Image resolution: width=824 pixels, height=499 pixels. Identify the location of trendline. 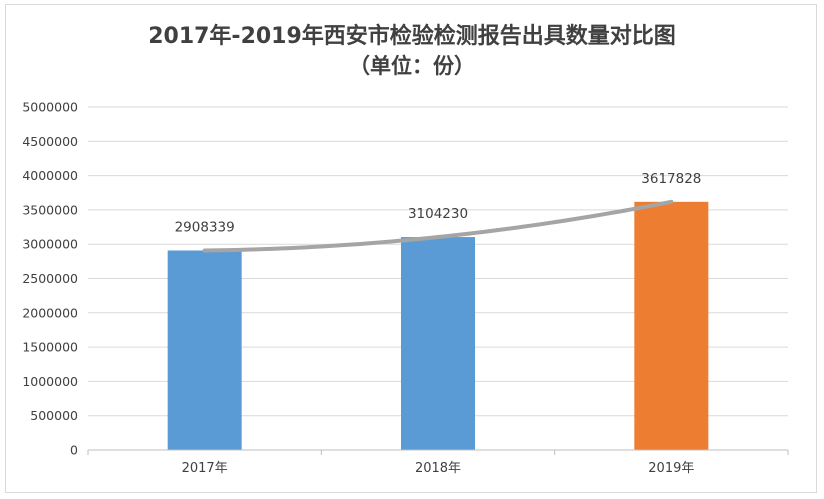
(438, 226).